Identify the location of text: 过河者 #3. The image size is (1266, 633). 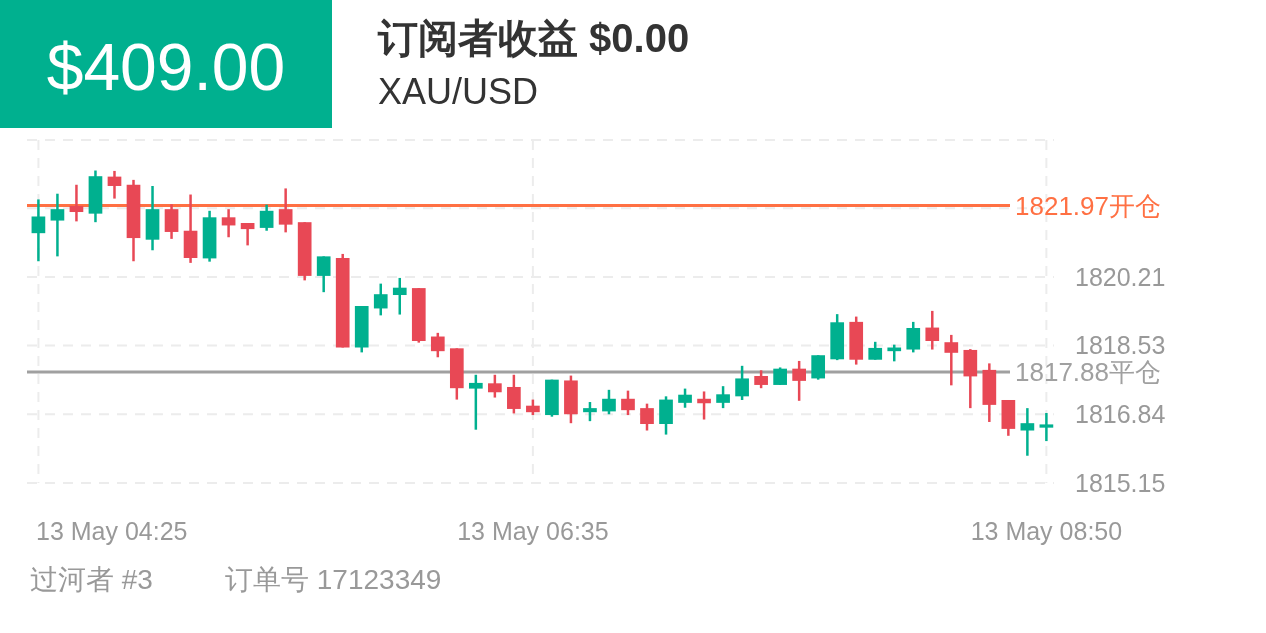
(91, 579).